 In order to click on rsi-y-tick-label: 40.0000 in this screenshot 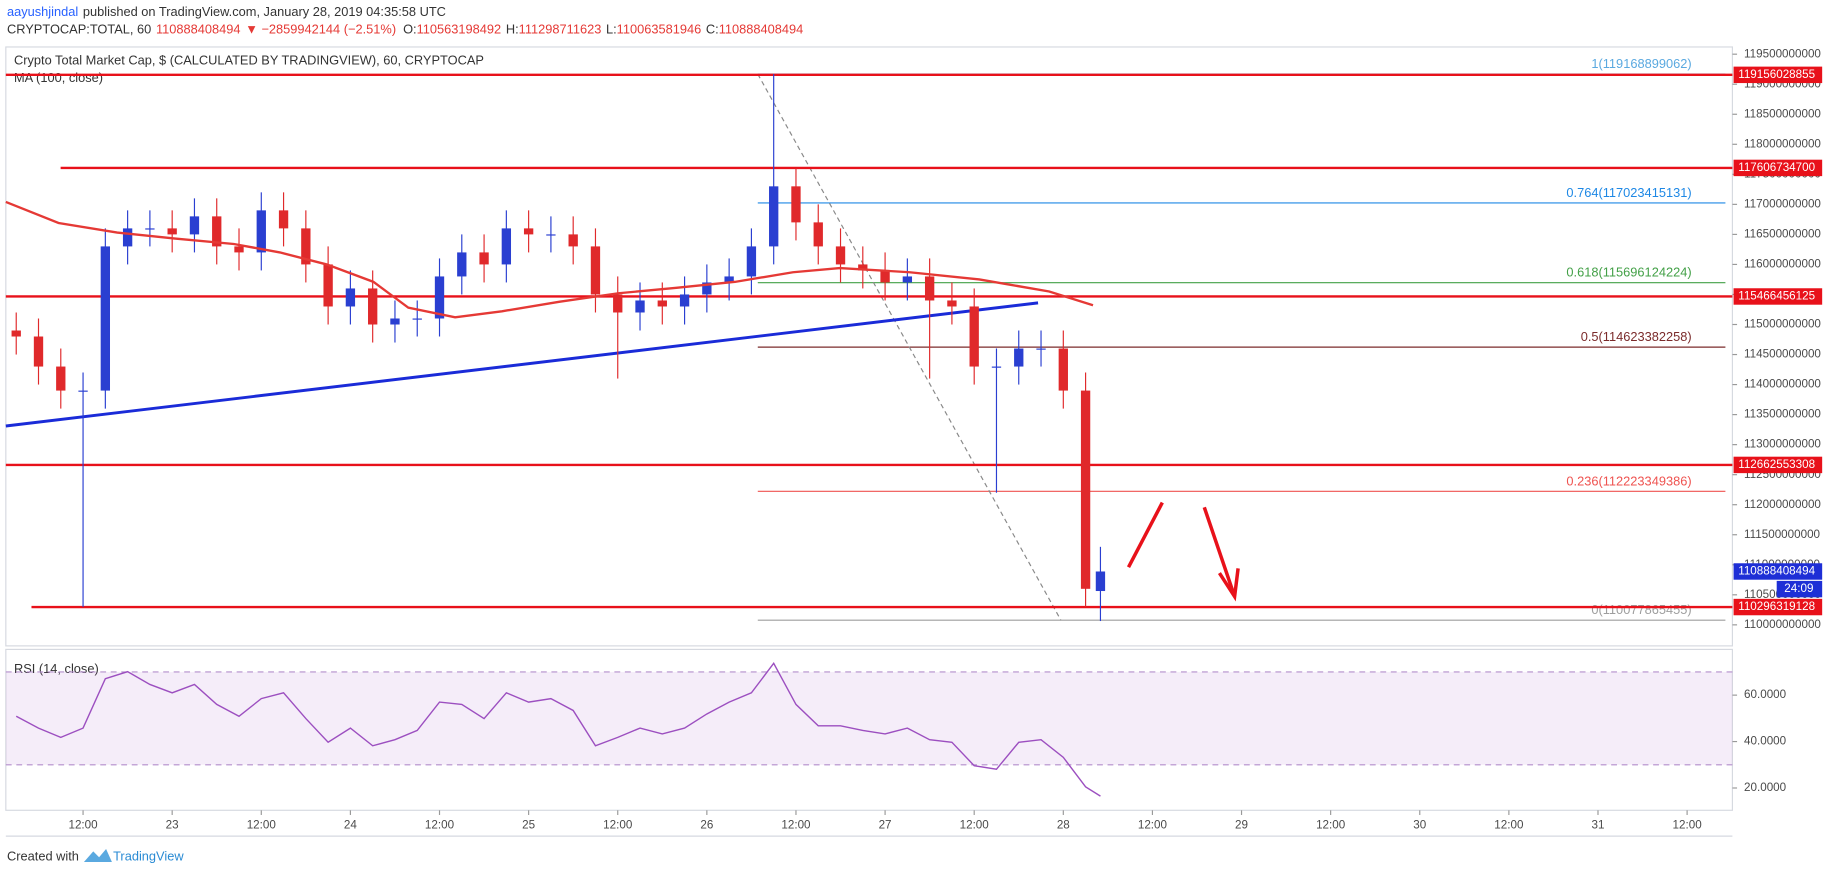, I will do `click(1765, 741)`.